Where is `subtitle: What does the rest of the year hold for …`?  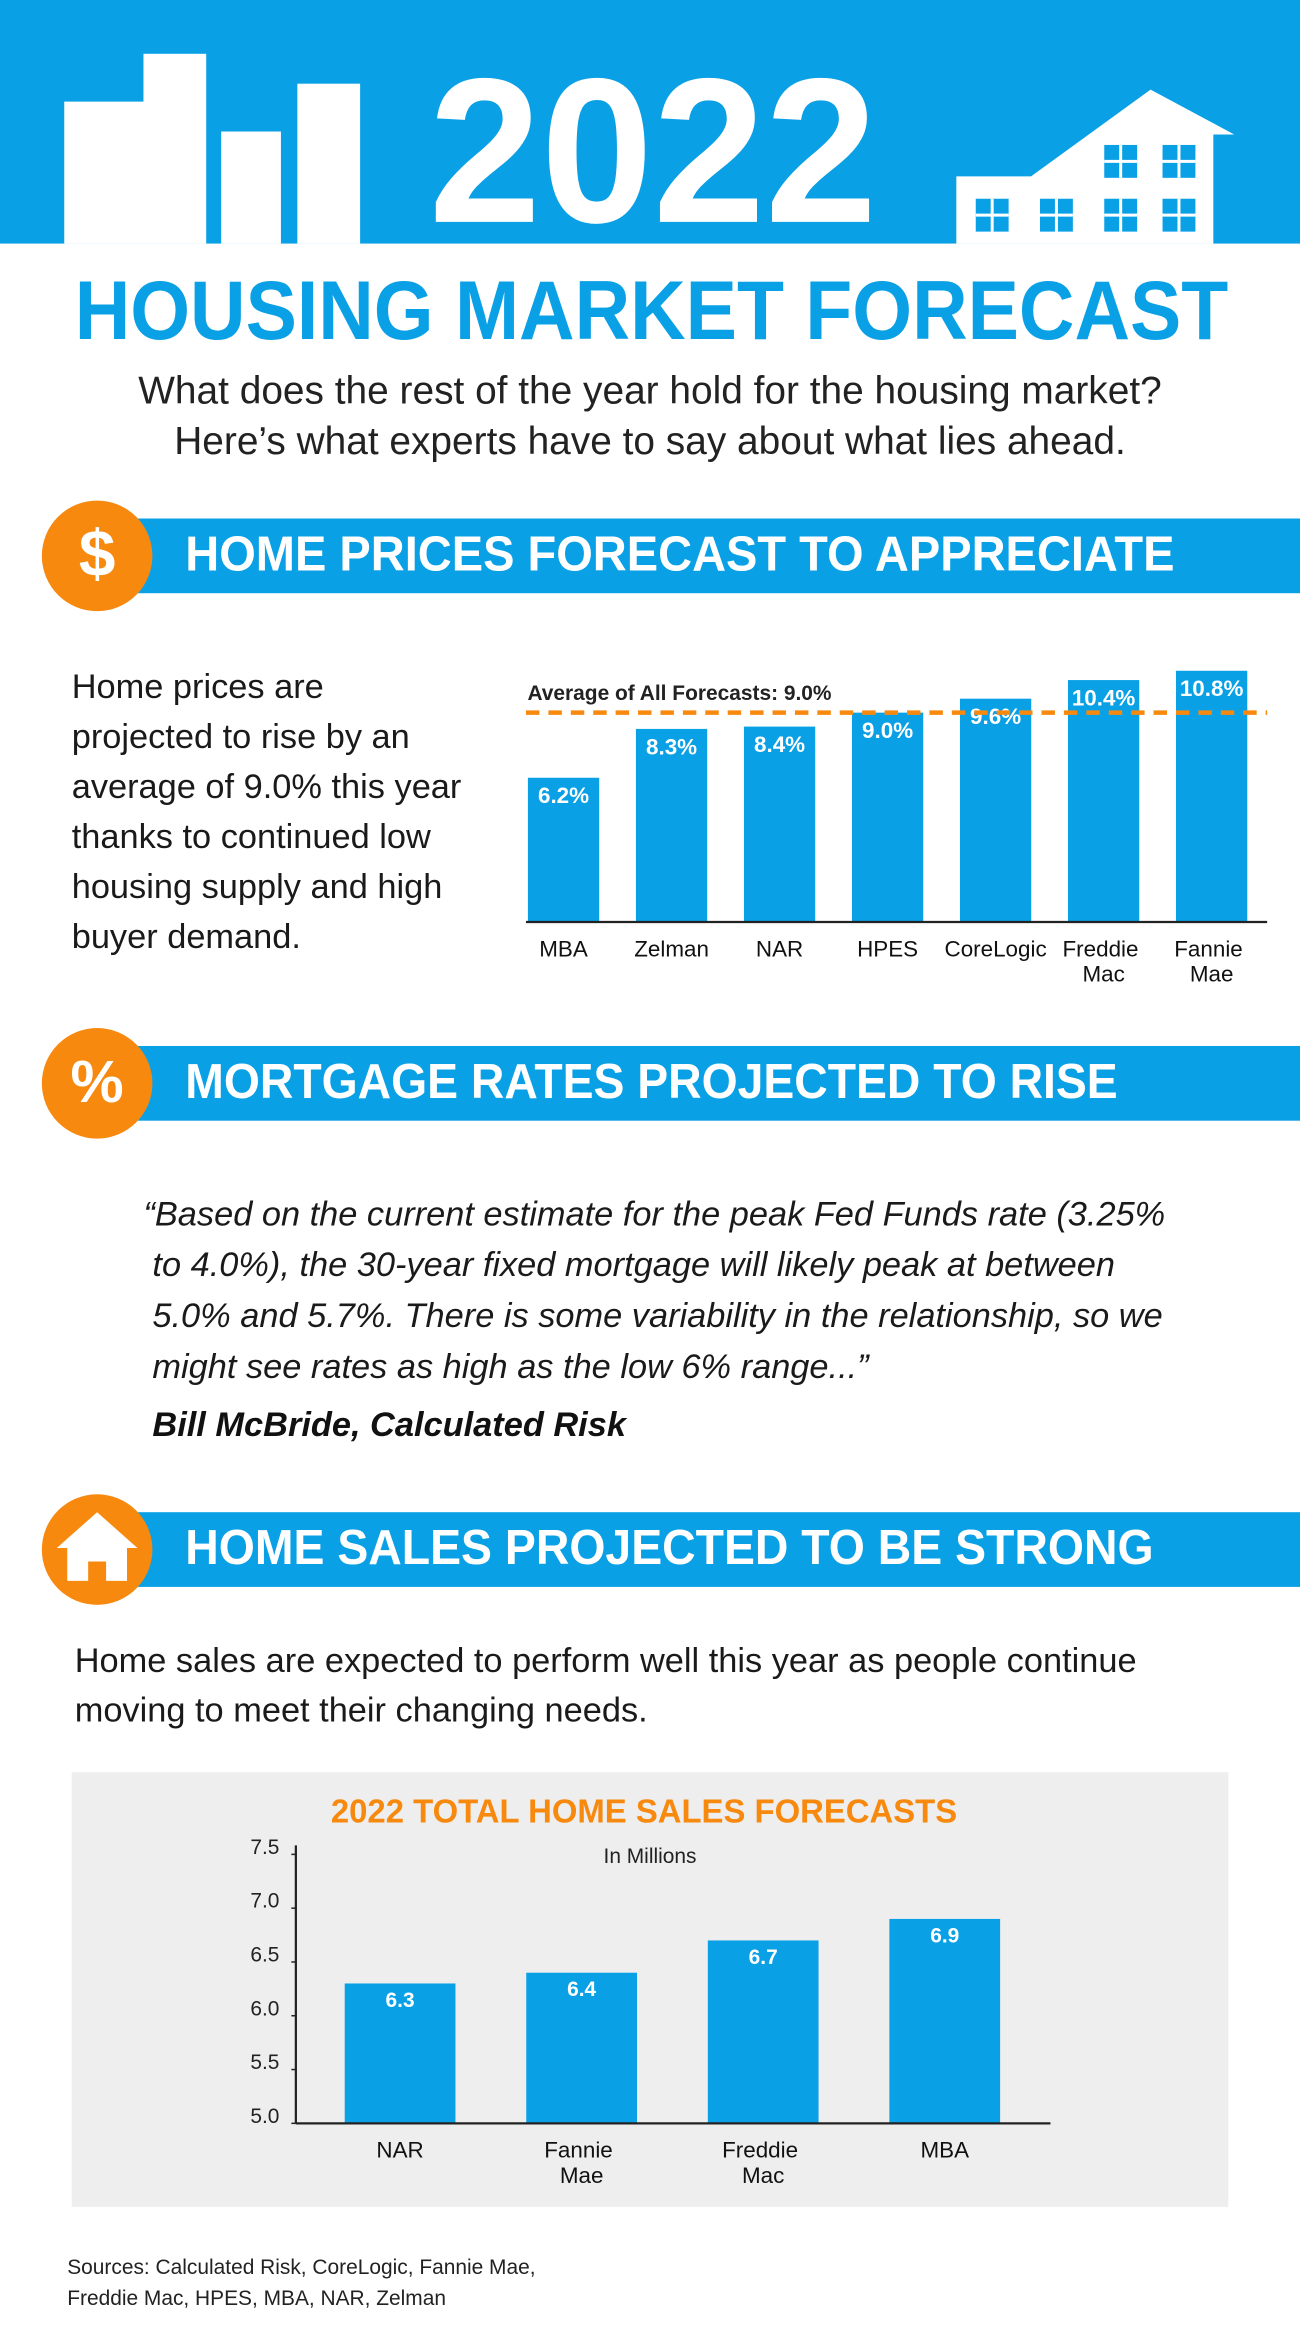
subtitle: What does the rest of the year hold for … is located at coordinates (649, 390).